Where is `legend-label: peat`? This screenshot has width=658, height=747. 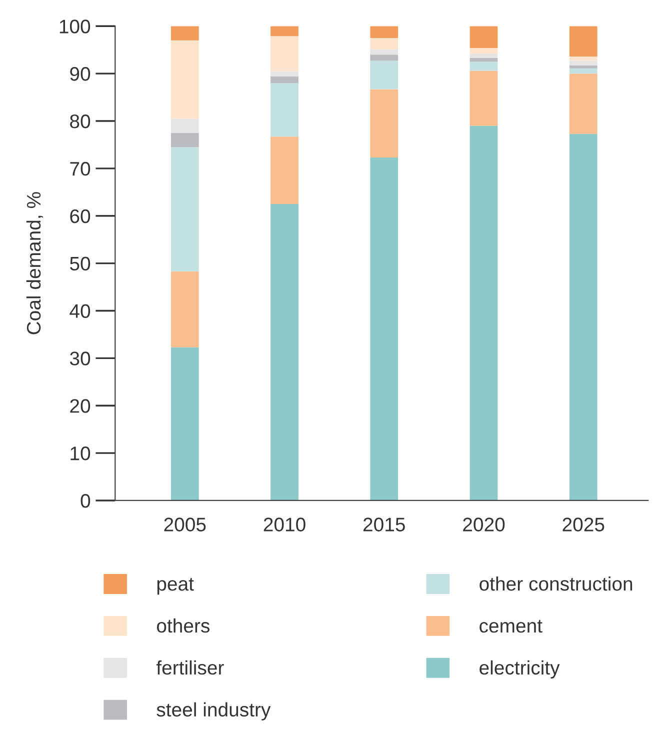
legend-label: peat is located at coordinates (175, 586).